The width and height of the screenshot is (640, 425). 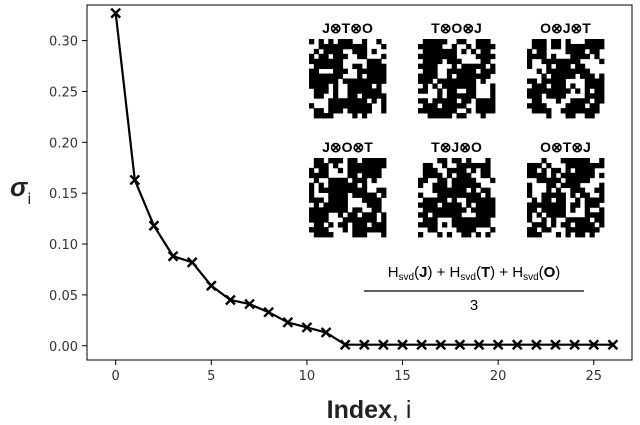 I want to click on inset-title: J⊗O⊗T, so click(x=347, y=147).